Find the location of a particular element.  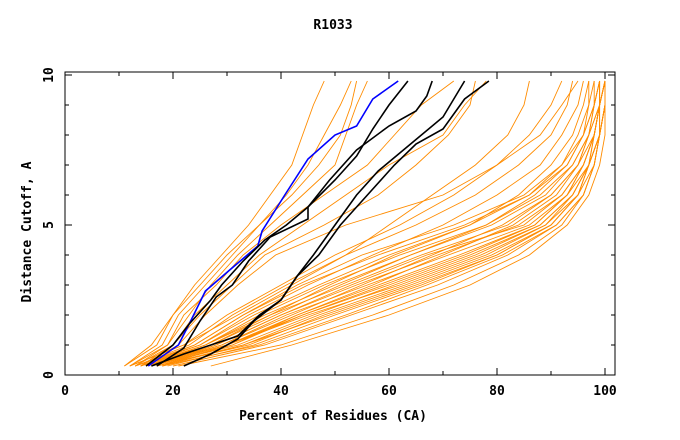

x-axis-label: Percent of Residues (CA) is located at coordinates (333, 416).